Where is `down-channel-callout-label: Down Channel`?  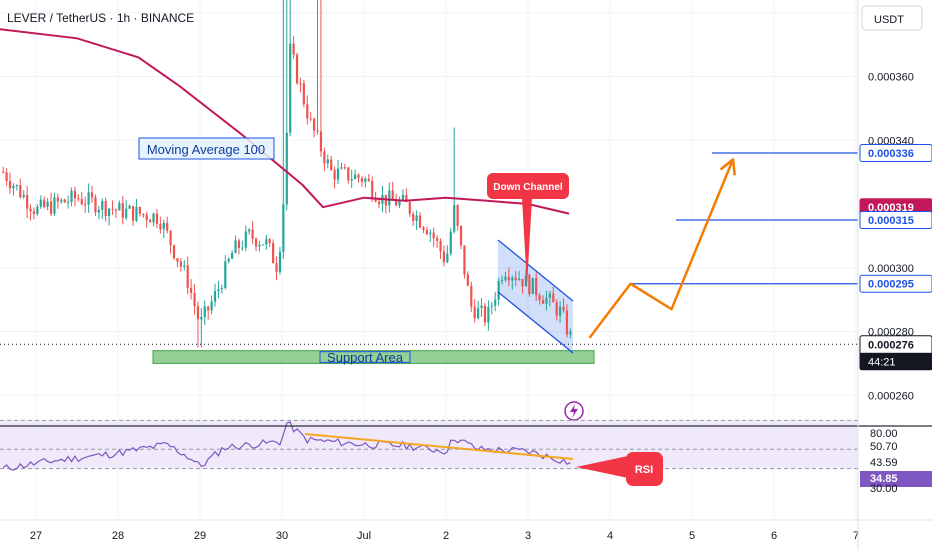 down-channel-callout-label: Down Channel is located at coordinates (528, 187).